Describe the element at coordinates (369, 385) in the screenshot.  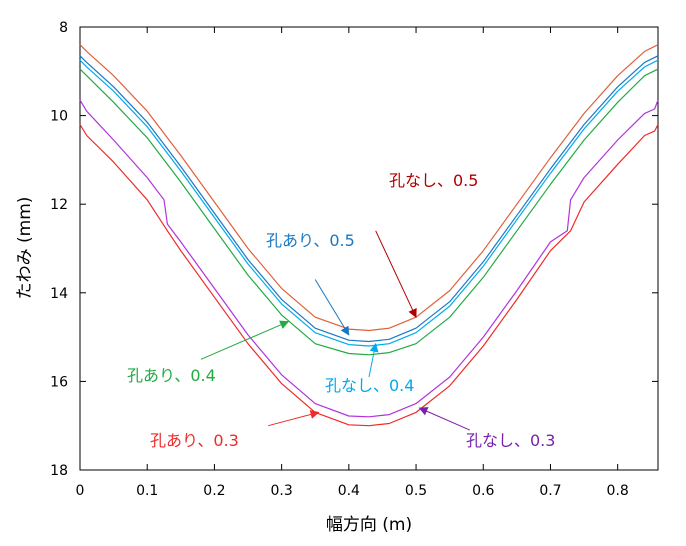
I see `annotation-label: 孔なし、0.4` at that location.